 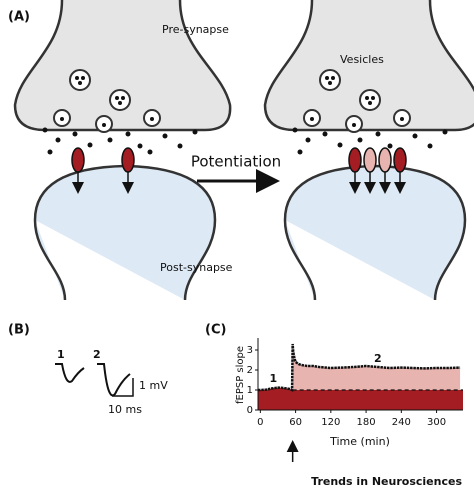 I want to click on y-tick-label: 0, so click(x=250, y=410).